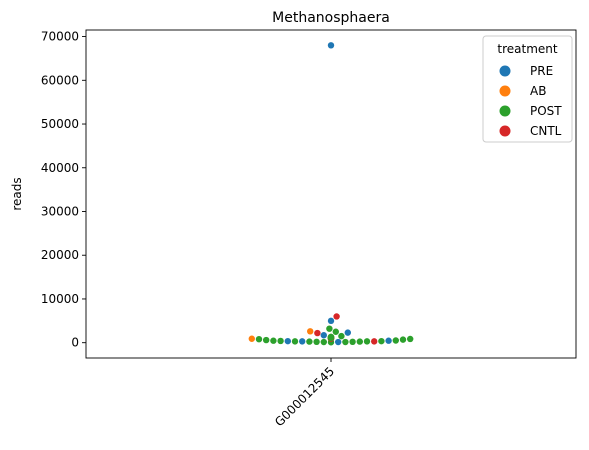  I want to click on y-tick-label: 10000, so click(60, 299).